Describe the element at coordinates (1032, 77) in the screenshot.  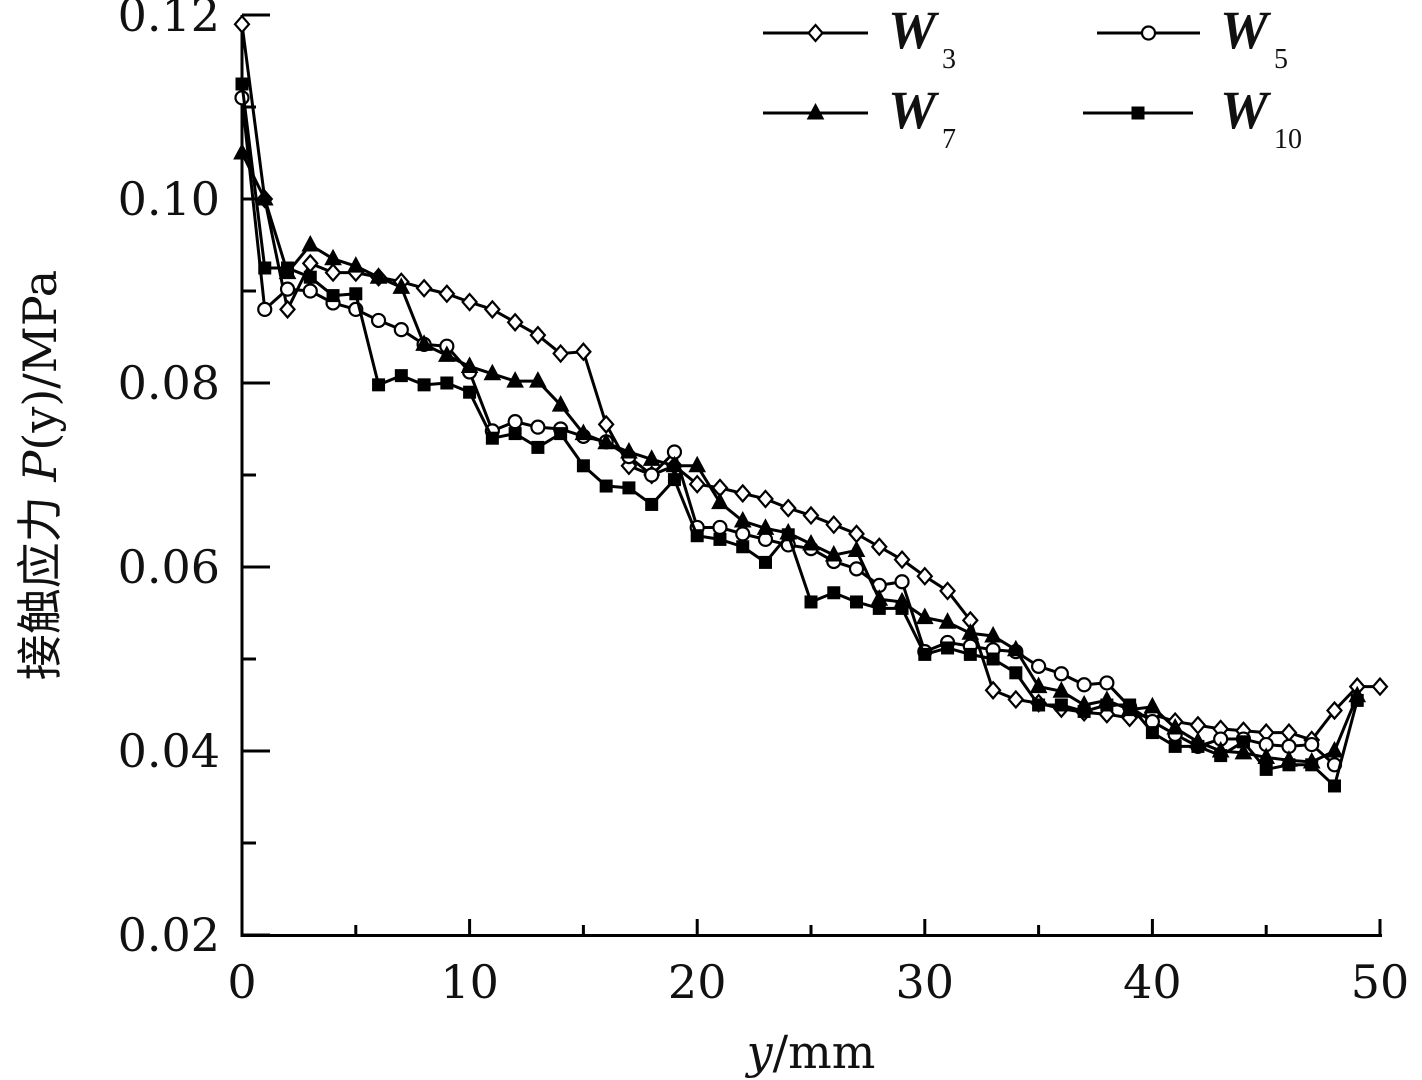
I see `legend: W 3 W 5W 7 W 10` at that location.